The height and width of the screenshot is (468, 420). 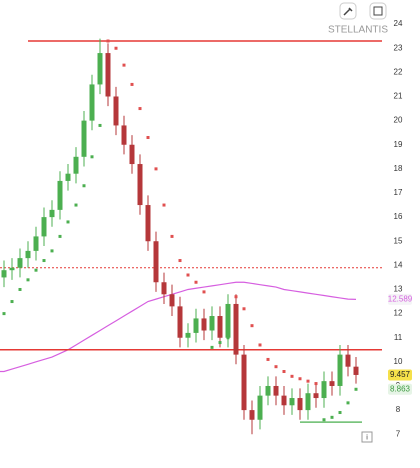 I want to click on price-label: 9.457, so click(x=400, y=374).